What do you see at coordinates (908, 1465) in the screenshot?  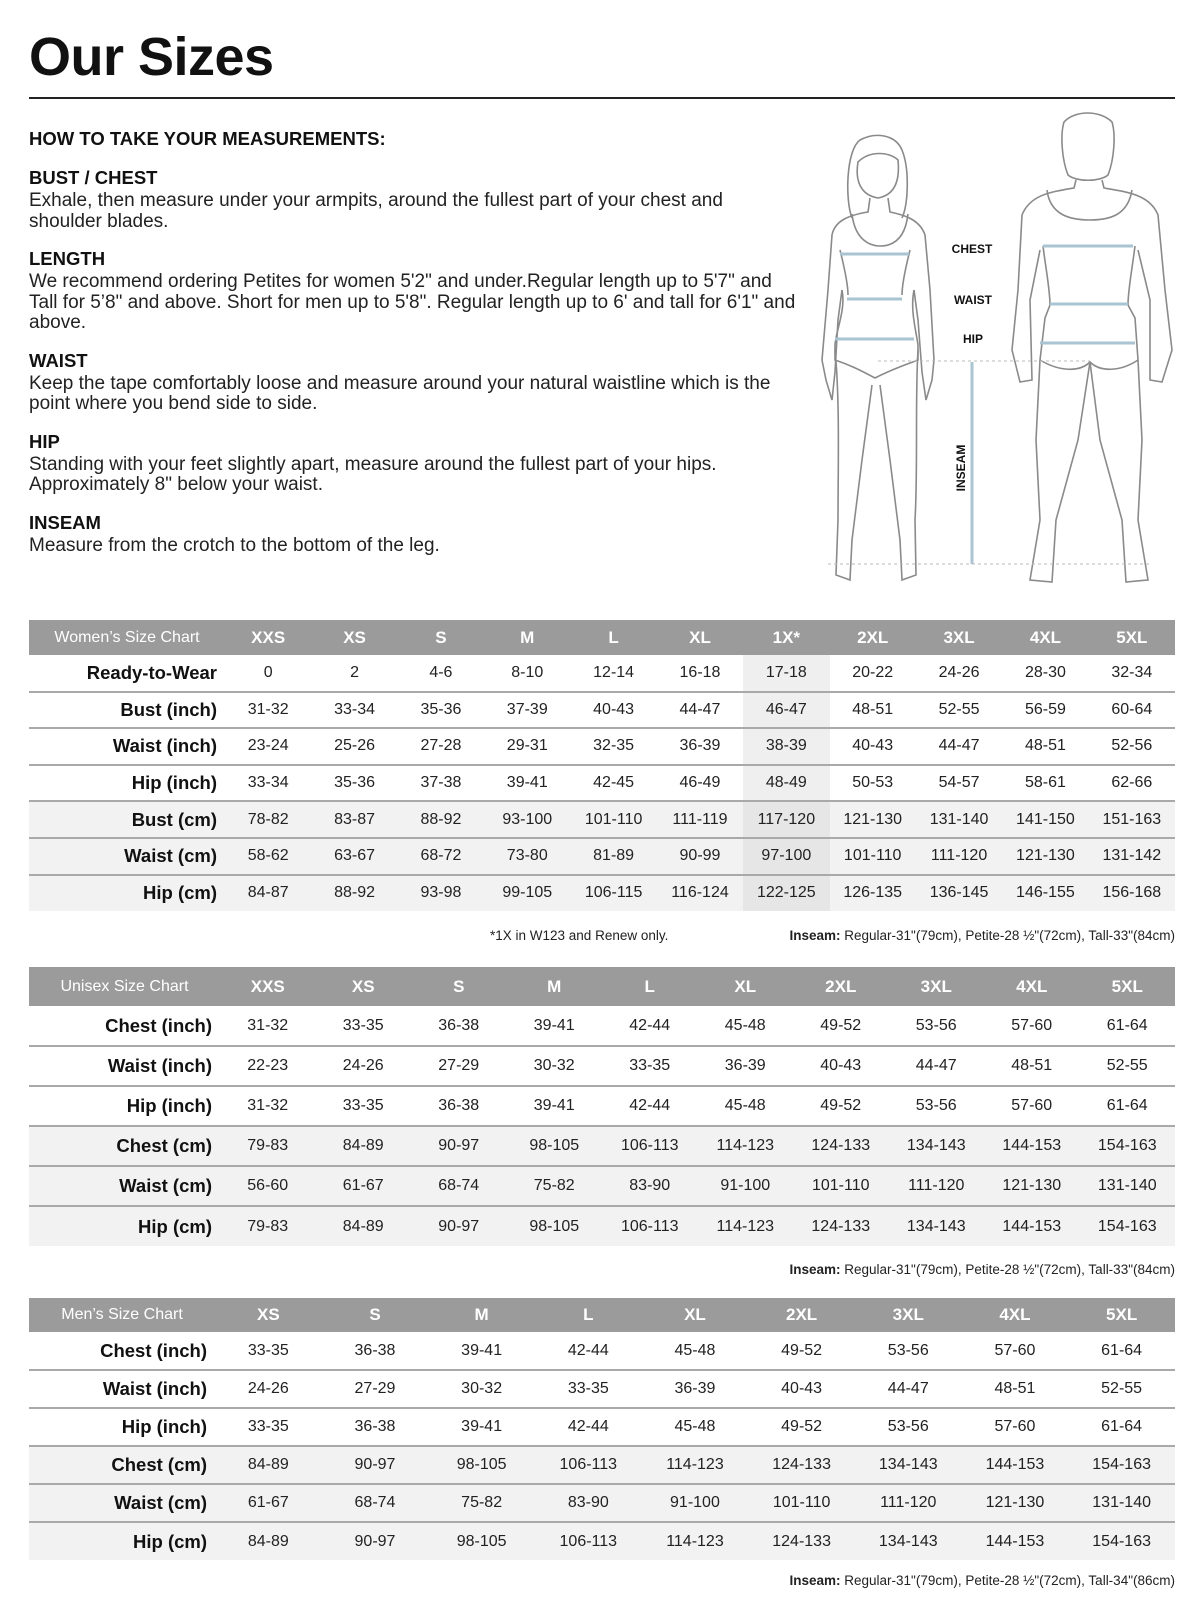 I see `size-cell: 134-143` at bounding box center [908, 1465].